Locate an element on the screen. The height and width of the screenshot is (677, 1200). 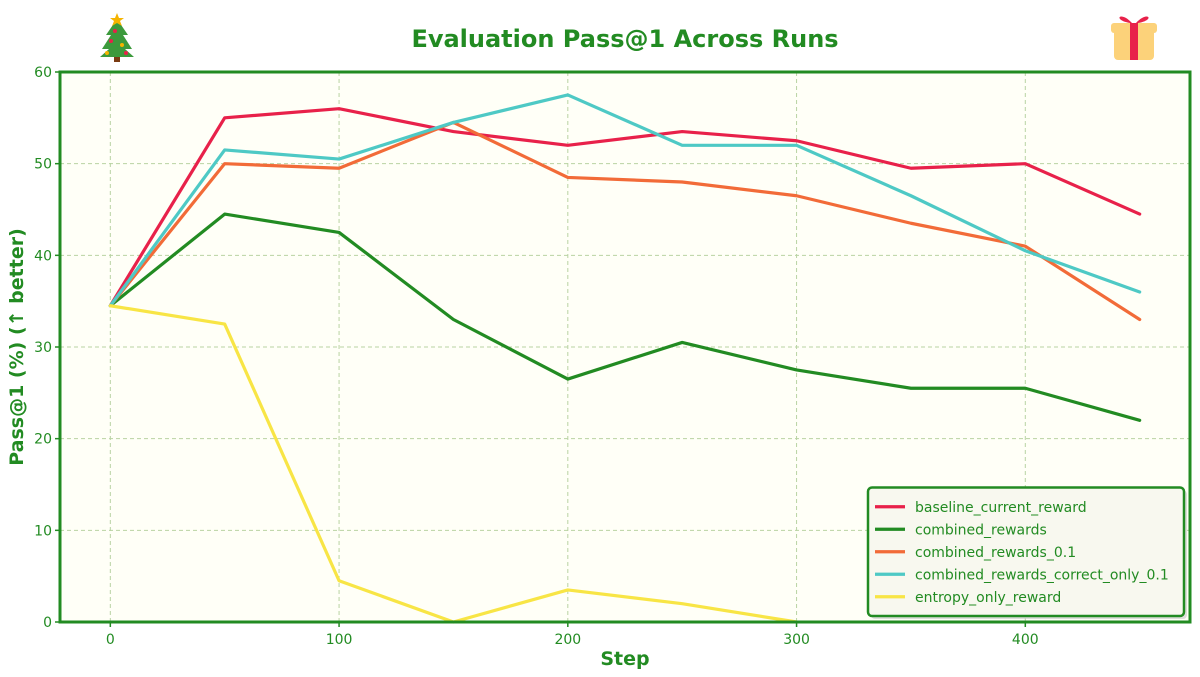
christmas-tree-icon is located at coordinates (117, 37).